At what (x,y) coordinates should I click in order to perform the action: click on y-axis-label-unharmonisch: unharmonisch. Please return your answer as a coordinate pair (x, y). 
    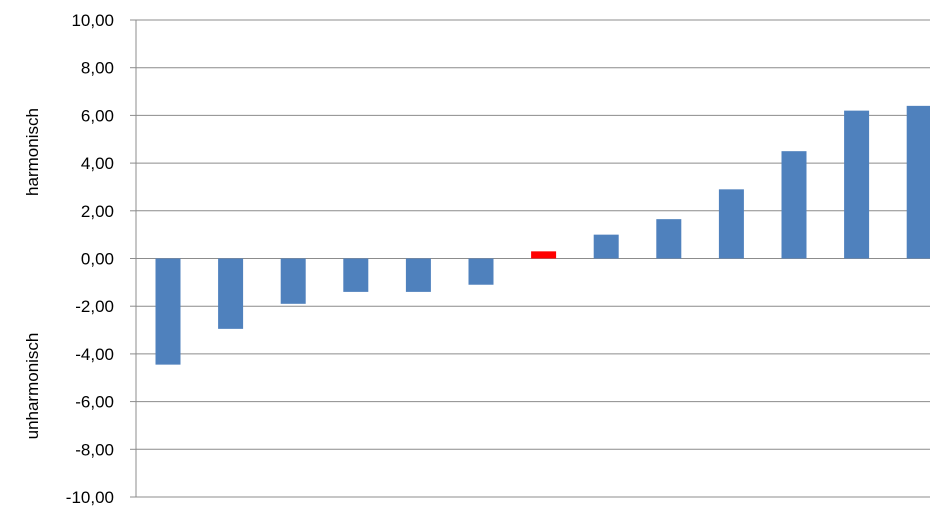
    Looking at the image, I should click on (32, 386).